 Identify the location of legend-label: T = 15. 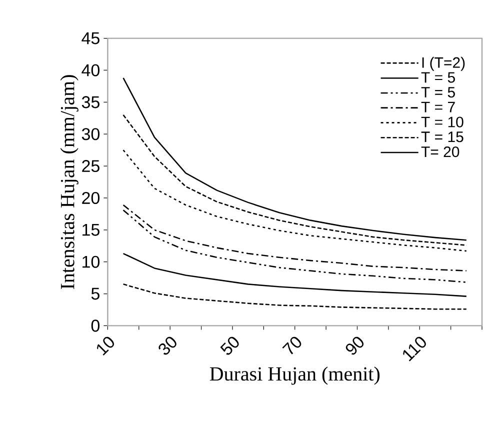
(442, 137).